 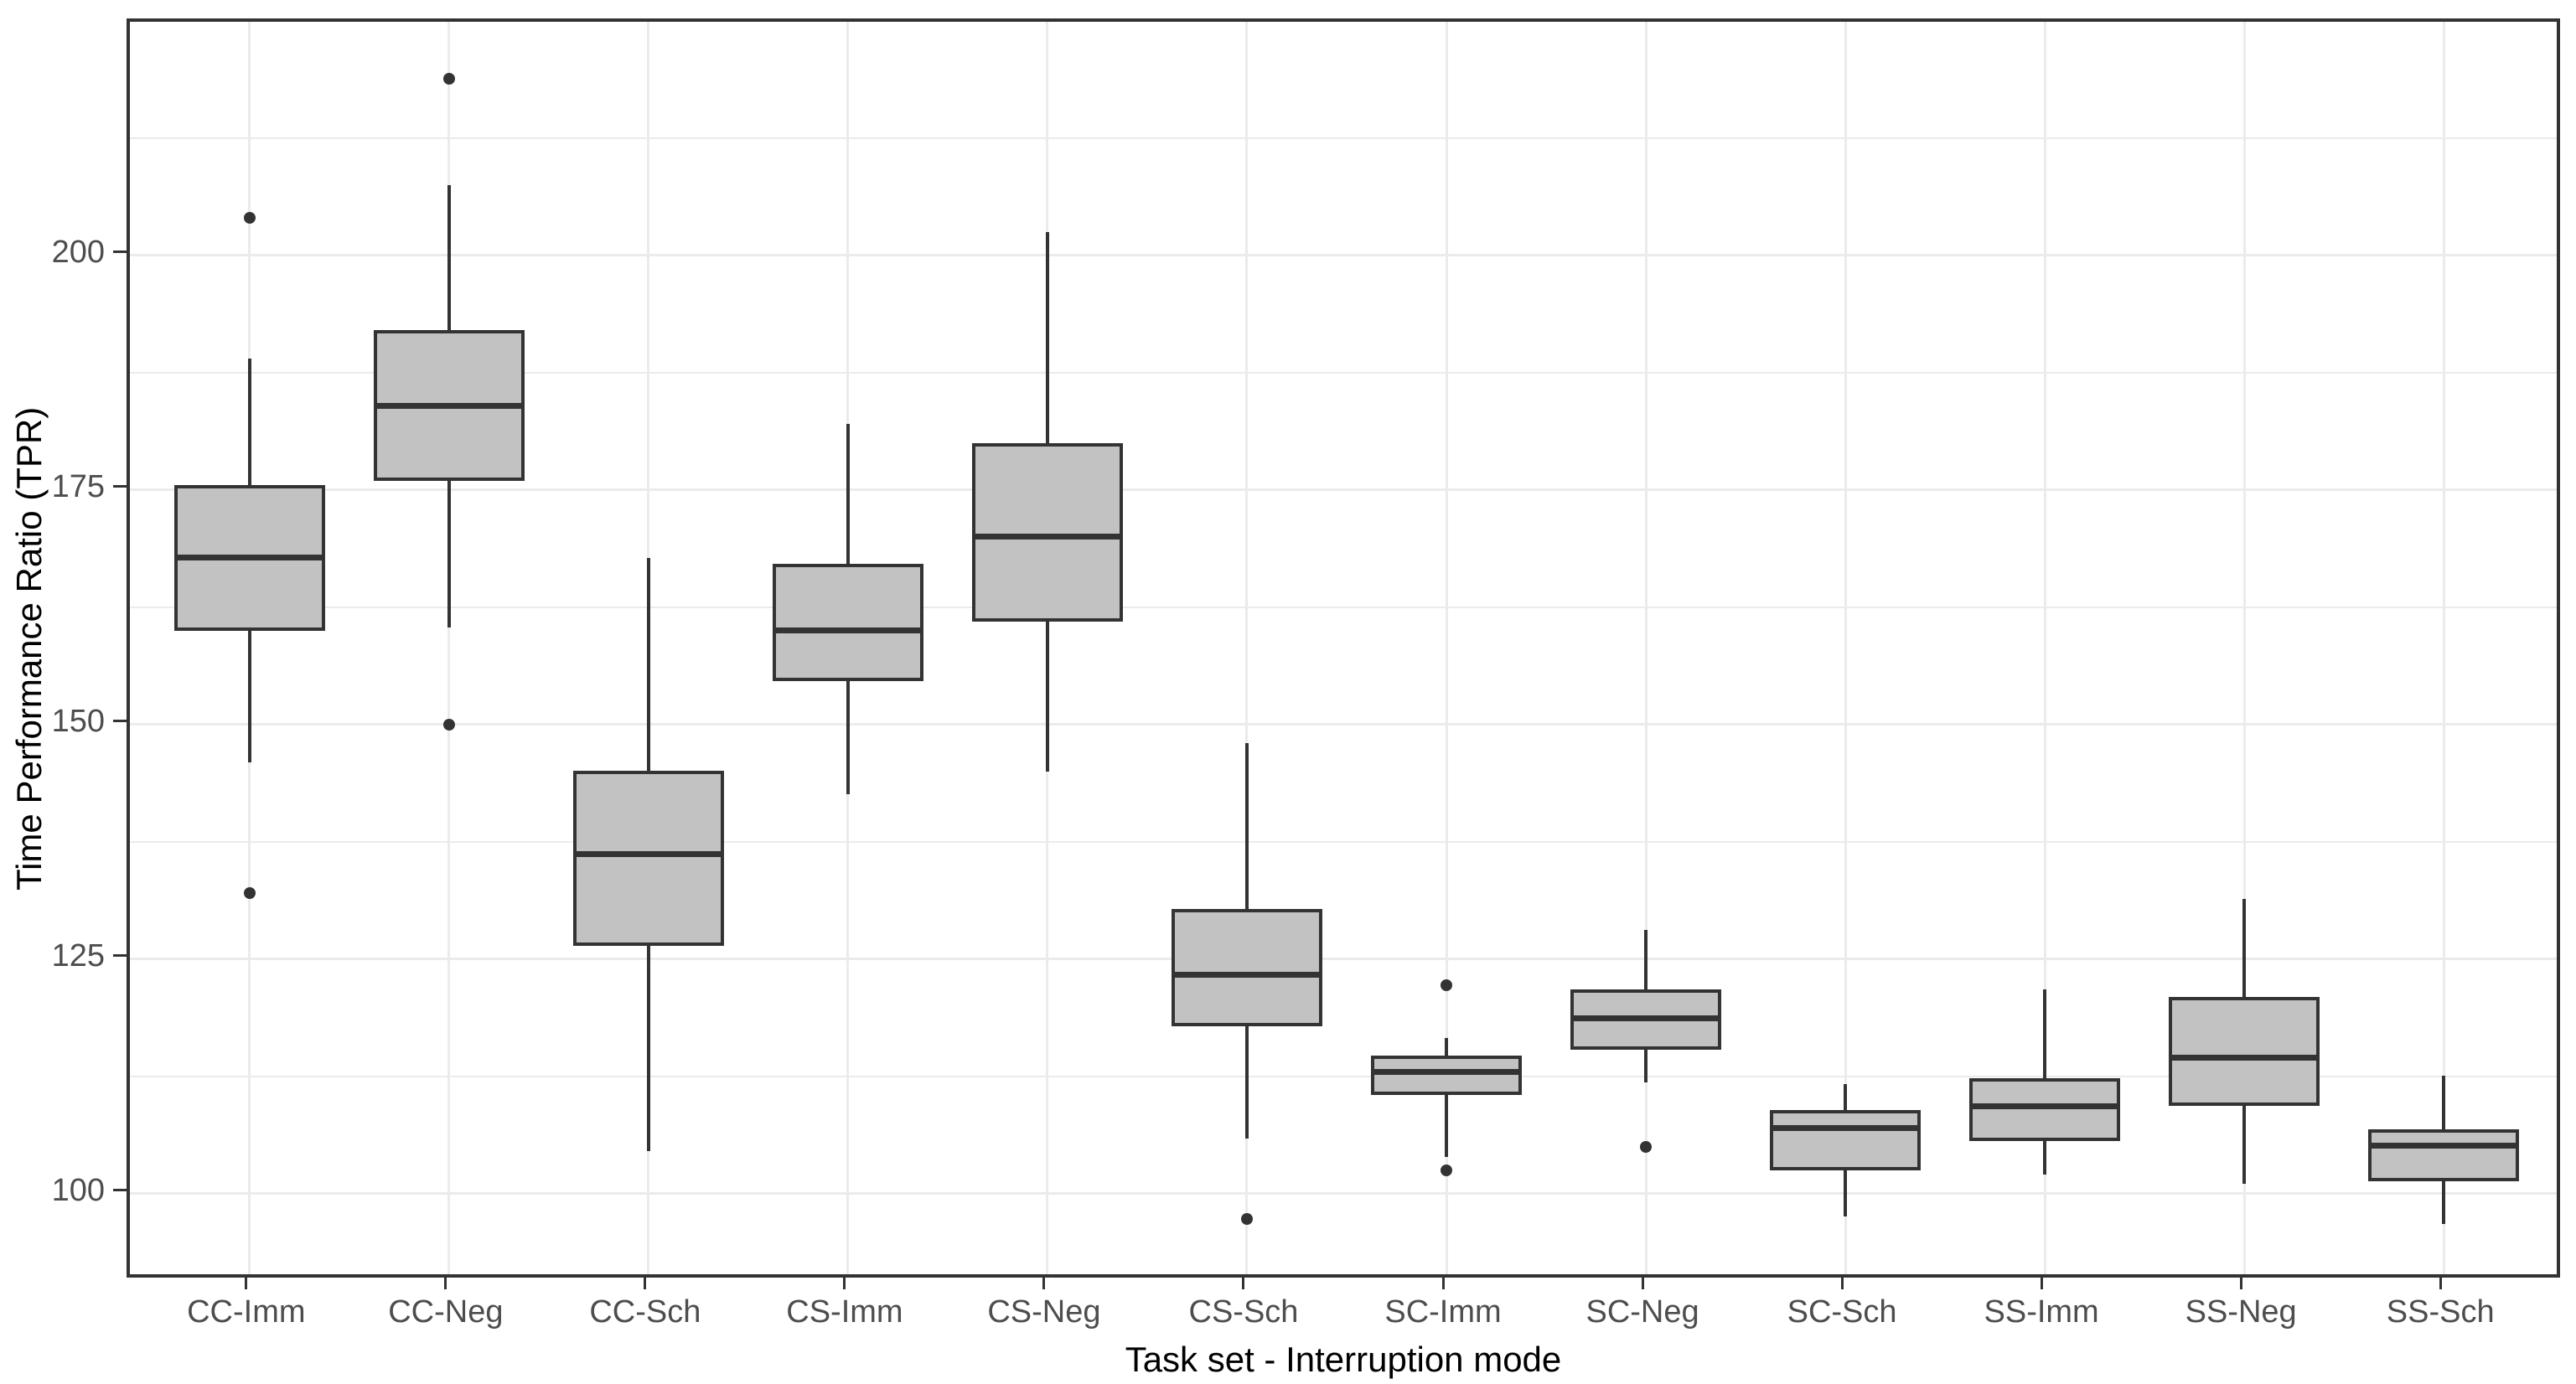 What do you see at coordinates (844, 1312) in the screenshot?
I see `x-tick-label: CS-Imm` at bounding box center [844, 1312].